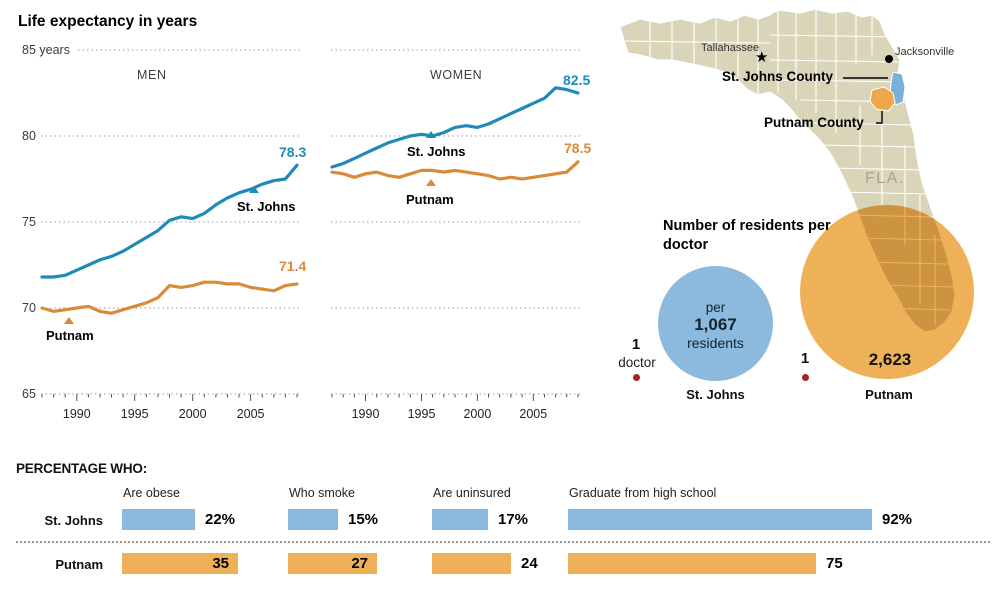 The width and height of the screenshot is (1006, 598). Describe the element at coordinates (890, 359) in the screenshot. I see `putnam-bubble-value: 2,623` at that location.